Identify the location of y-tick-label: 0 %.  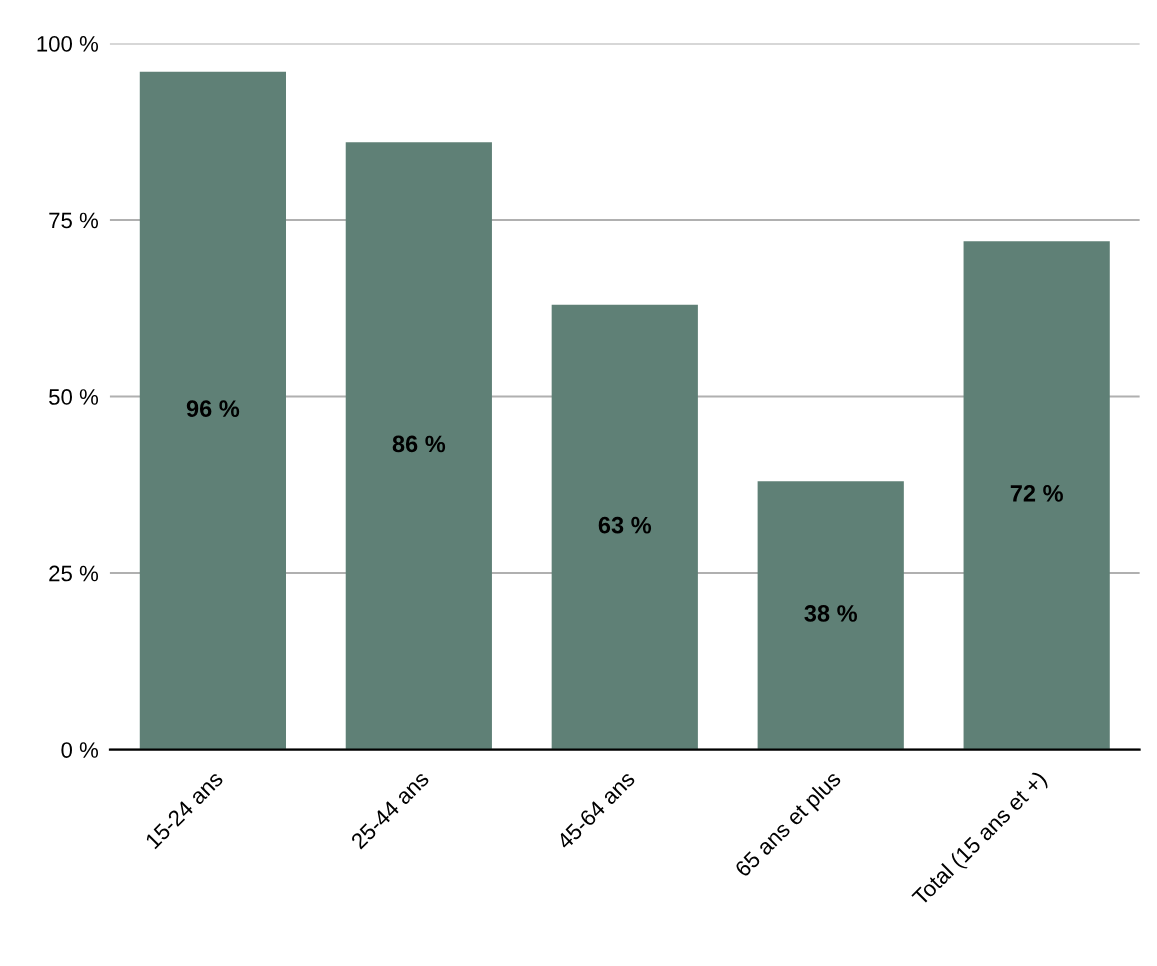
(80, 750).